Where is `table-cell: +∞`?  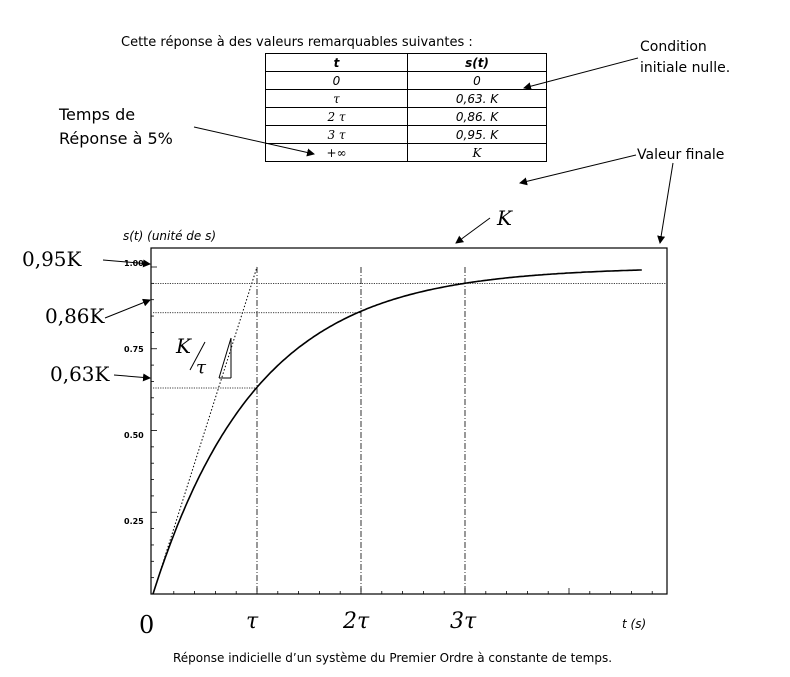
table-cell: +∞ is located at coordinates (336, 152).